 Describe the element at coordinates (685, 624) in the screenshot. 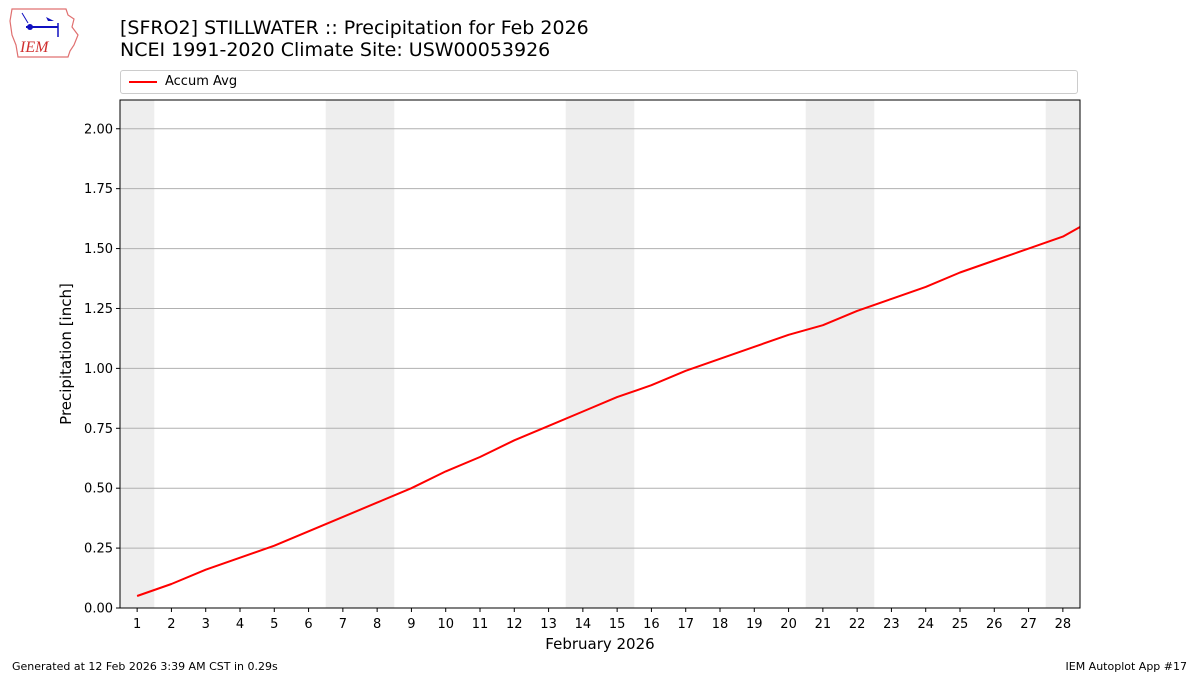

I see `x-tick-label: 17` at that location.